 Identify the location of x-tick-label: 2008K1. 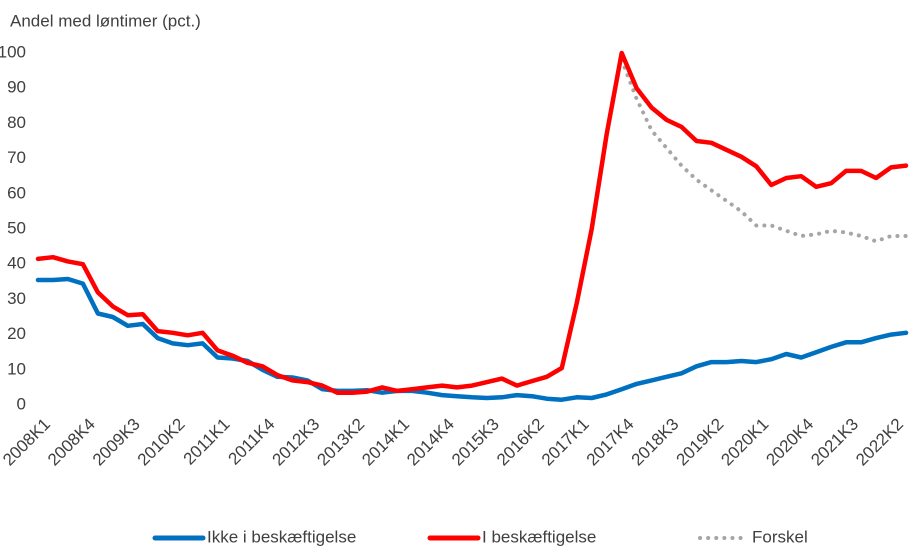
(27, 442).